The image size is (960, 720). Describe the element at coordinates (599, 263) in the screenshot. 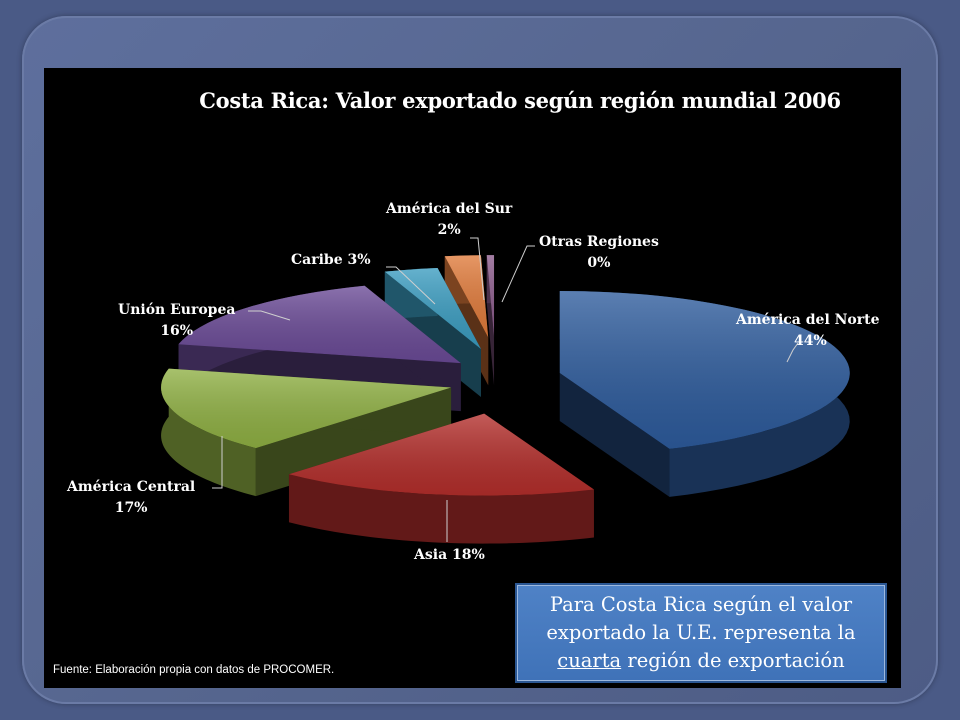

I see `label-otras-pct: 0%` at that location.